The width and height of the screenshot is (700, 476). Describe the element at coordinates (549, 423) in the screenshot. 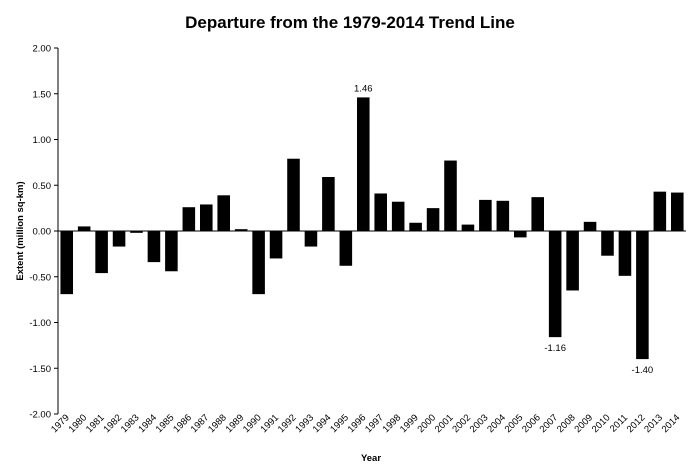

I see `x-tick-label: 2007` at that location.